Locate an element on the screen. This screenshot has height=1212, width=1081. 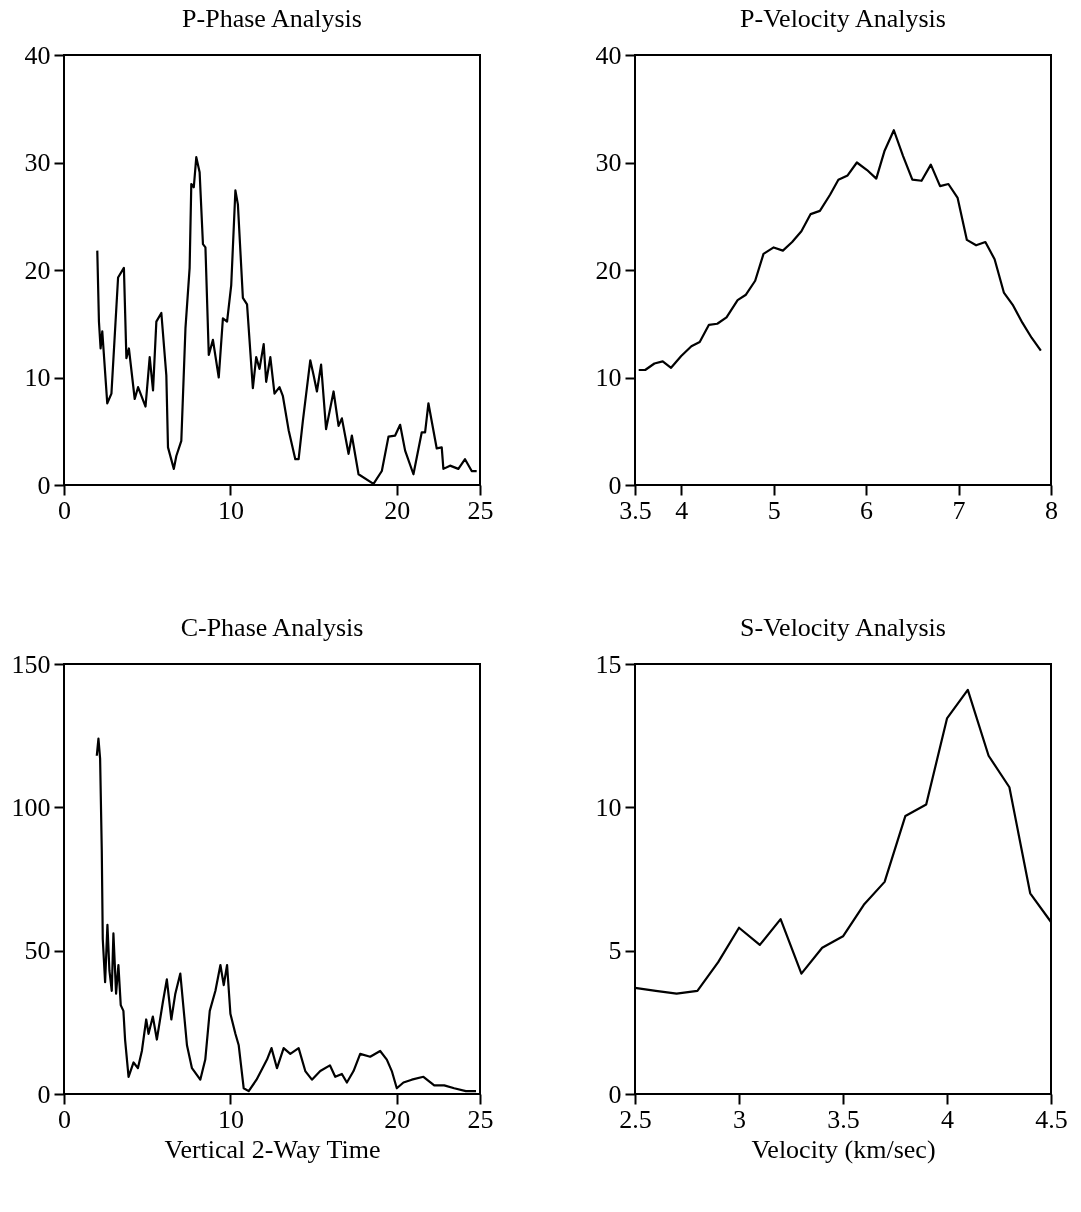
y-tick-label: 100 is located at coordinates (31, 807).